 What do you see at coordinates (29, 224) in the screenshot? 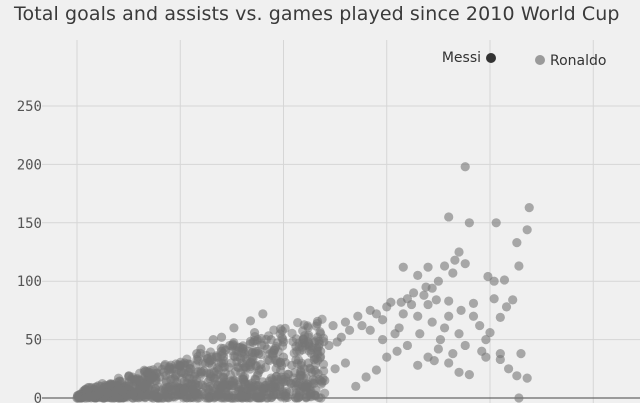
I see `y-tick-label-150: 150` at bounding box center [29, 224].